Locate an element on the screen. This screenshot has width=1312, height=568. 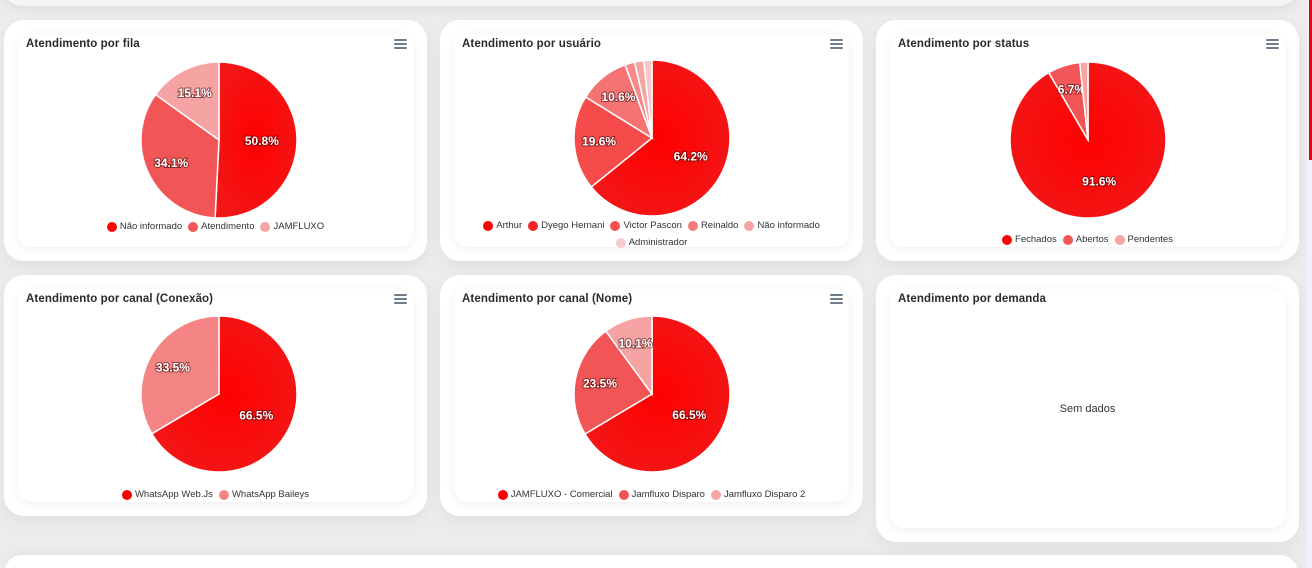
bottom-panel-edge is located at coordinates (651, 561).